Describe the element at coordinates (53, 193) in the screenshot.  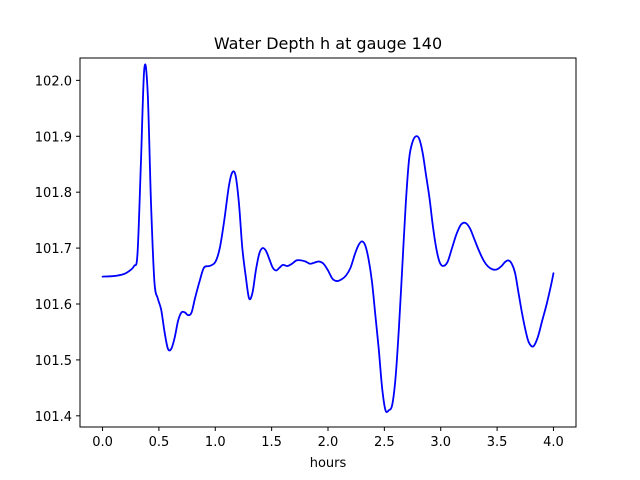
I see `y-tick-label: 101.8` at that location.